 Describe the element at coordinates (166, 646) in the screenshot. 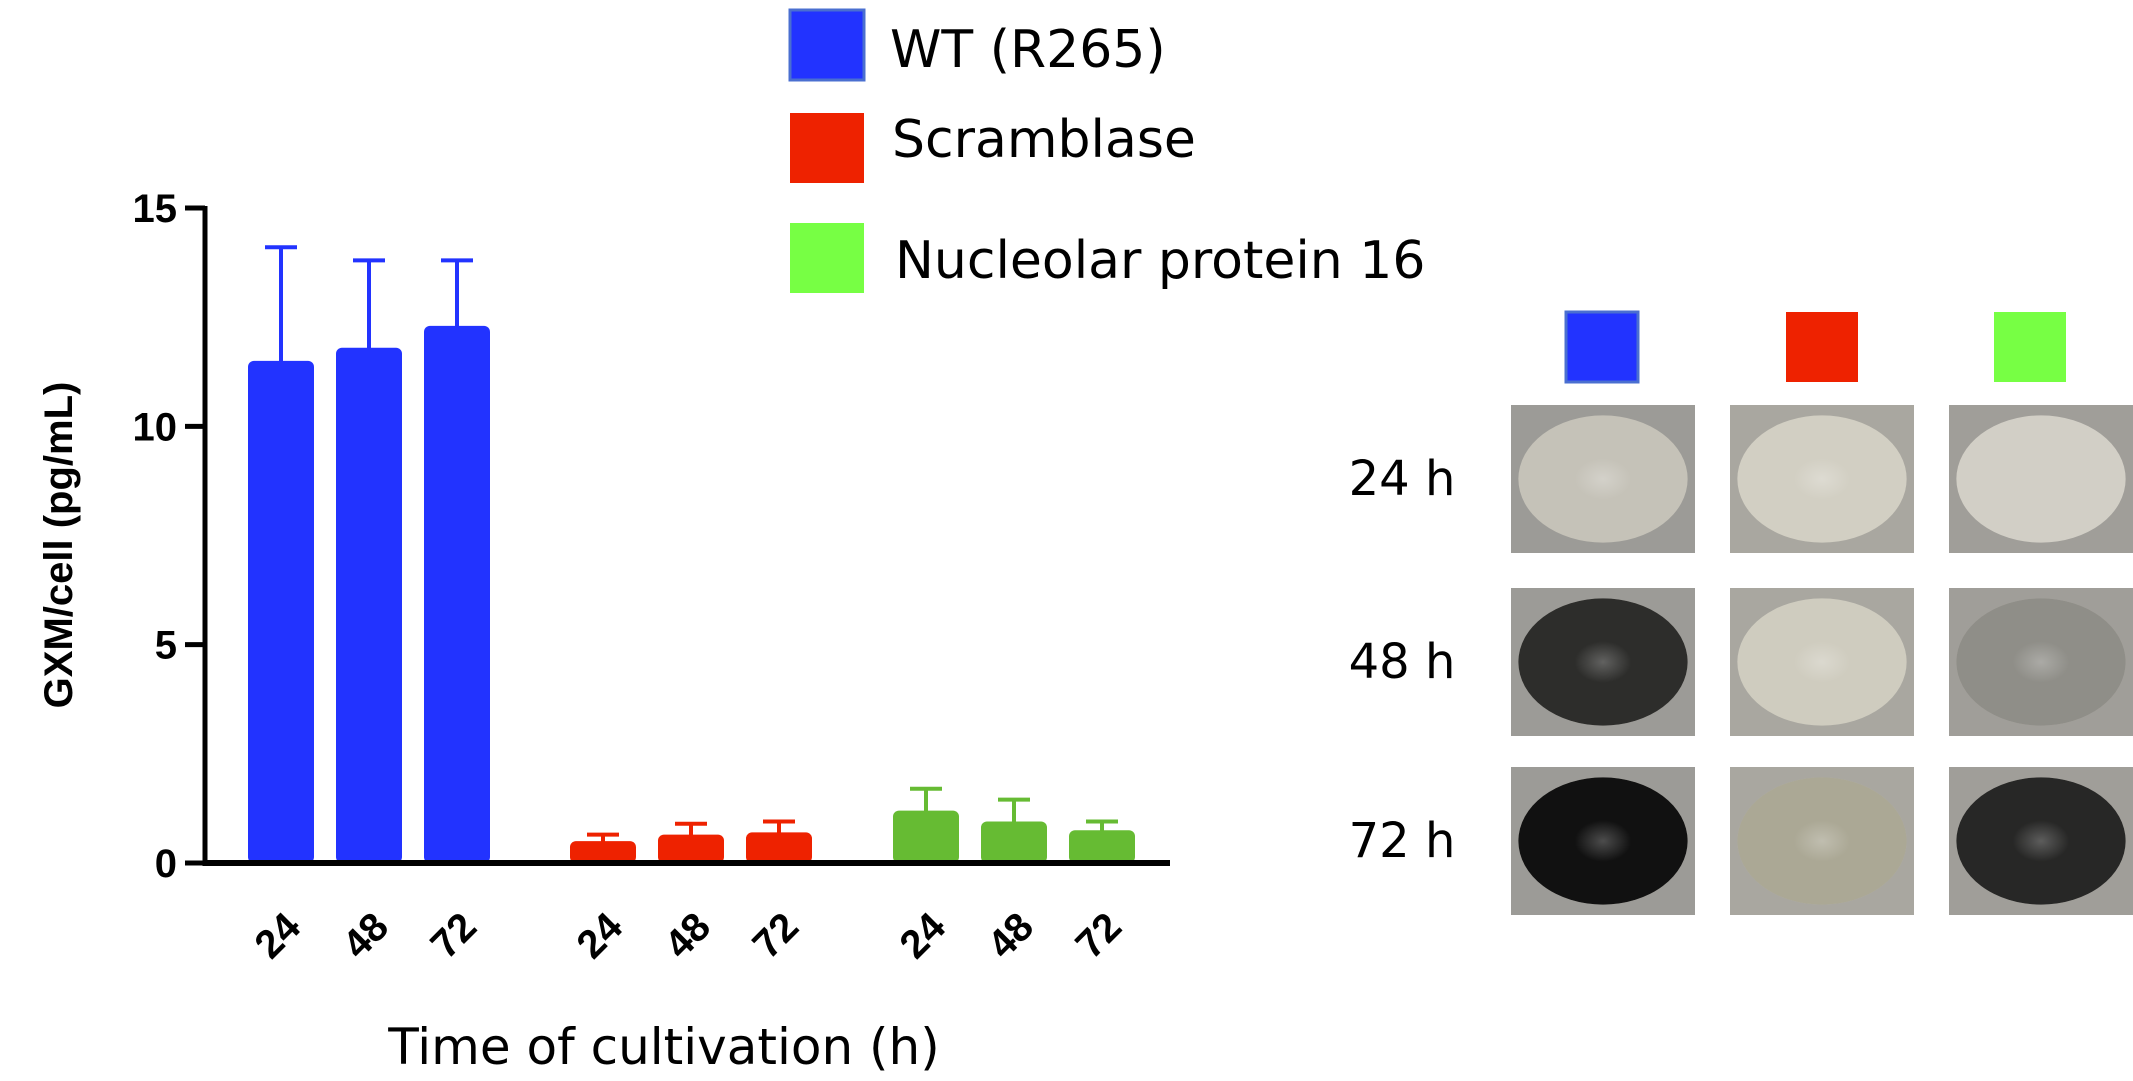

I see `y-tick-label-5: 5` at that location.